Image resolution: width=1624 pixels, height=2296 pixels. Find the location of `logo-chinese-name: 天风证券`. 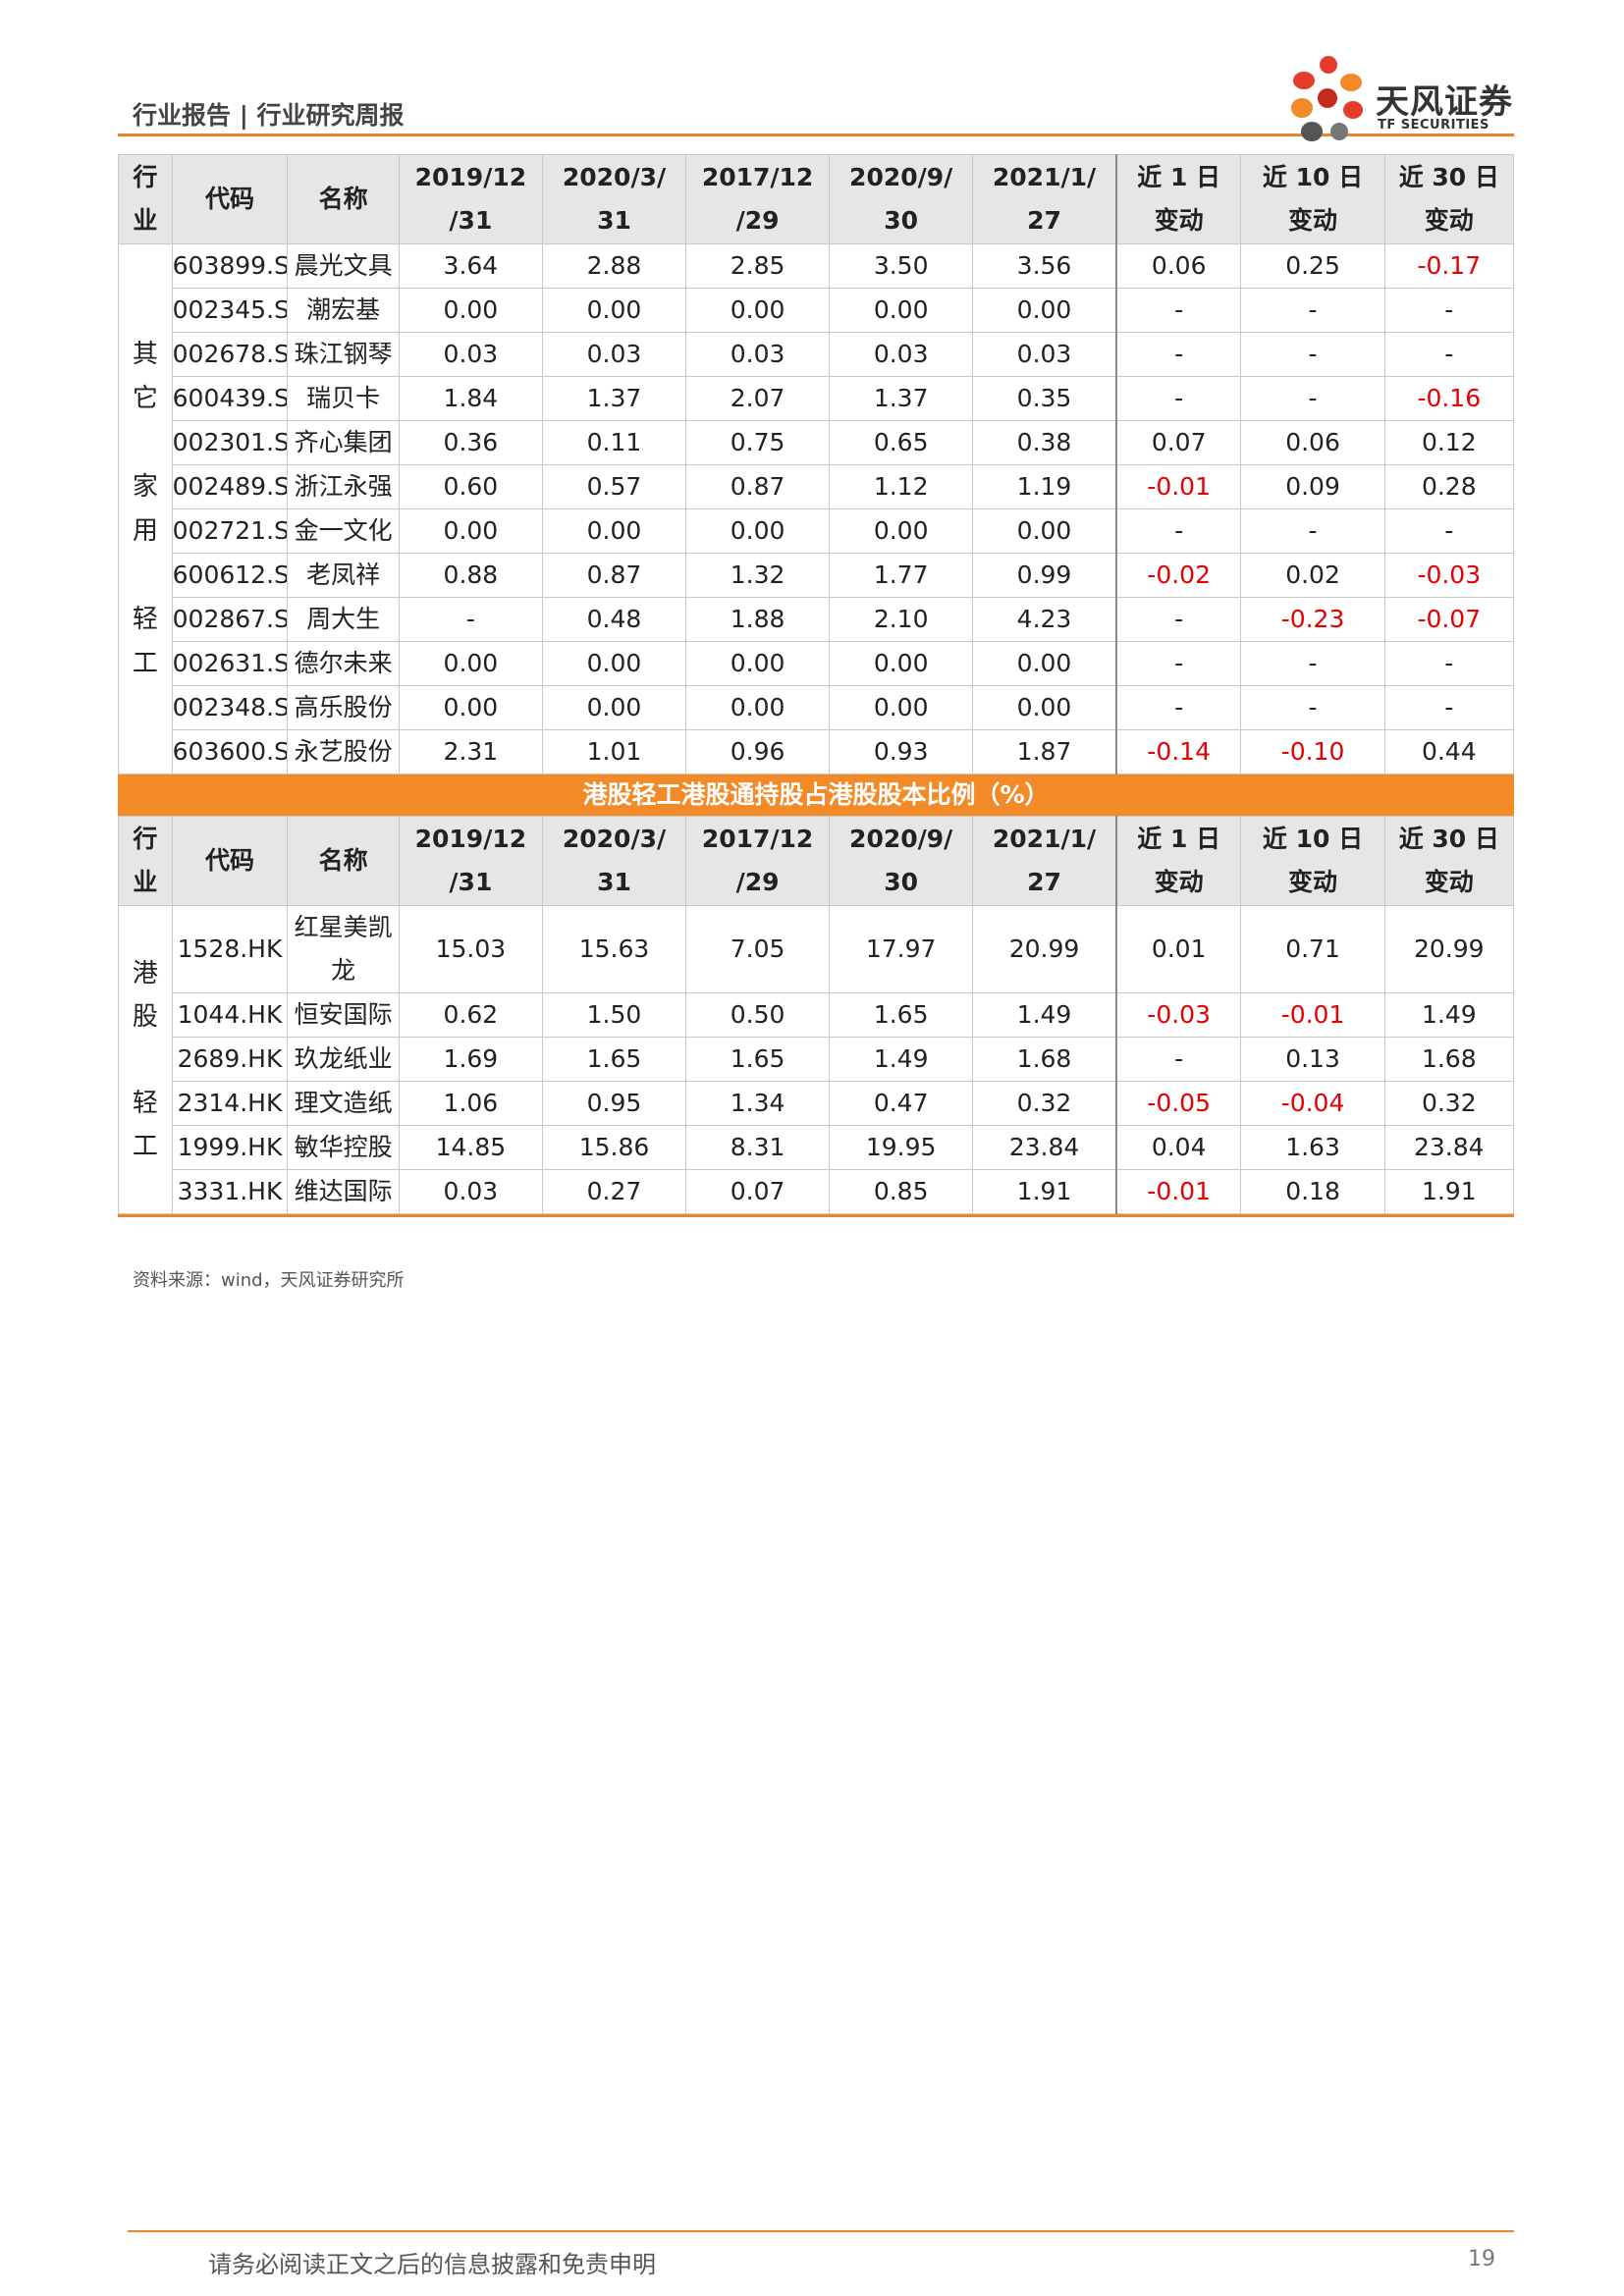

logo-chinese-name: 天风证券 is located at coordinates (1444, 102).